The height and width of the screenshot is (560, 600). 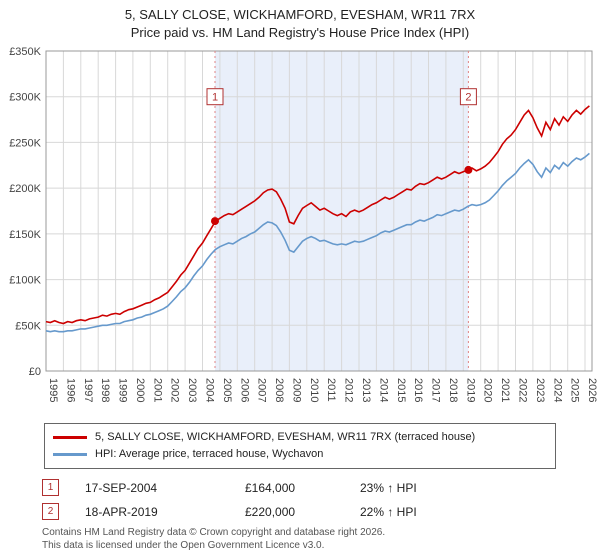 I want to click on svg-text: £200K, so click(x=25, y=189).